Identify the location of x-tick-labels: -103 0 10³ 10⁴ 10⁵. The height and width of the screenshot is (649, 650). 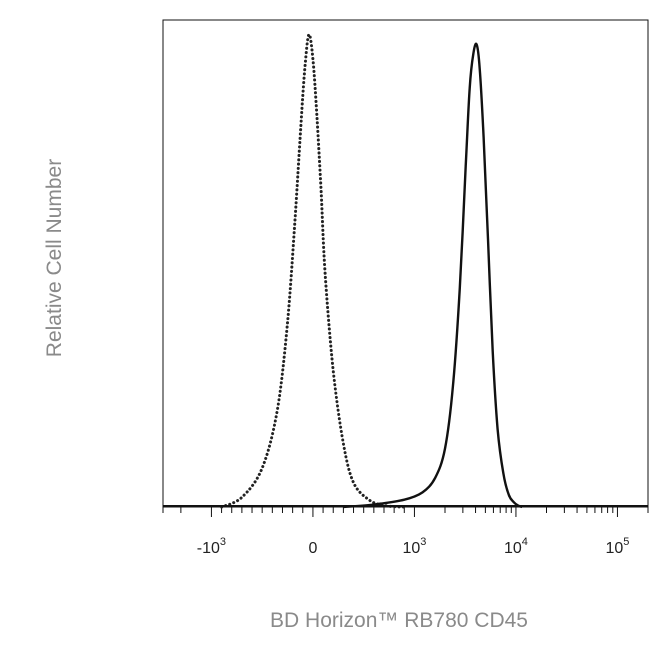
(413, 546).